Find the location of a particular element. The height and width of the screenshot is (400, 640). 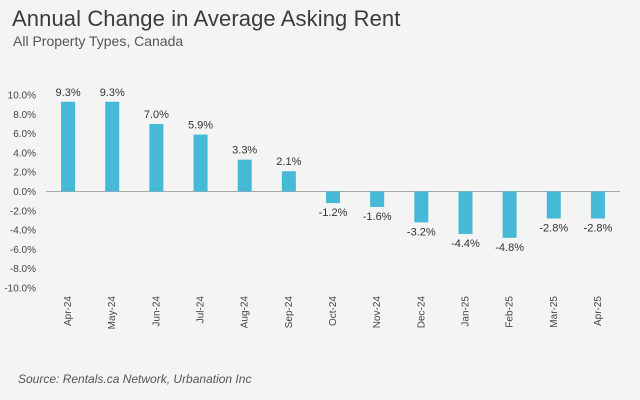

data-label: -3.2% is located at coordinates (421, 232).